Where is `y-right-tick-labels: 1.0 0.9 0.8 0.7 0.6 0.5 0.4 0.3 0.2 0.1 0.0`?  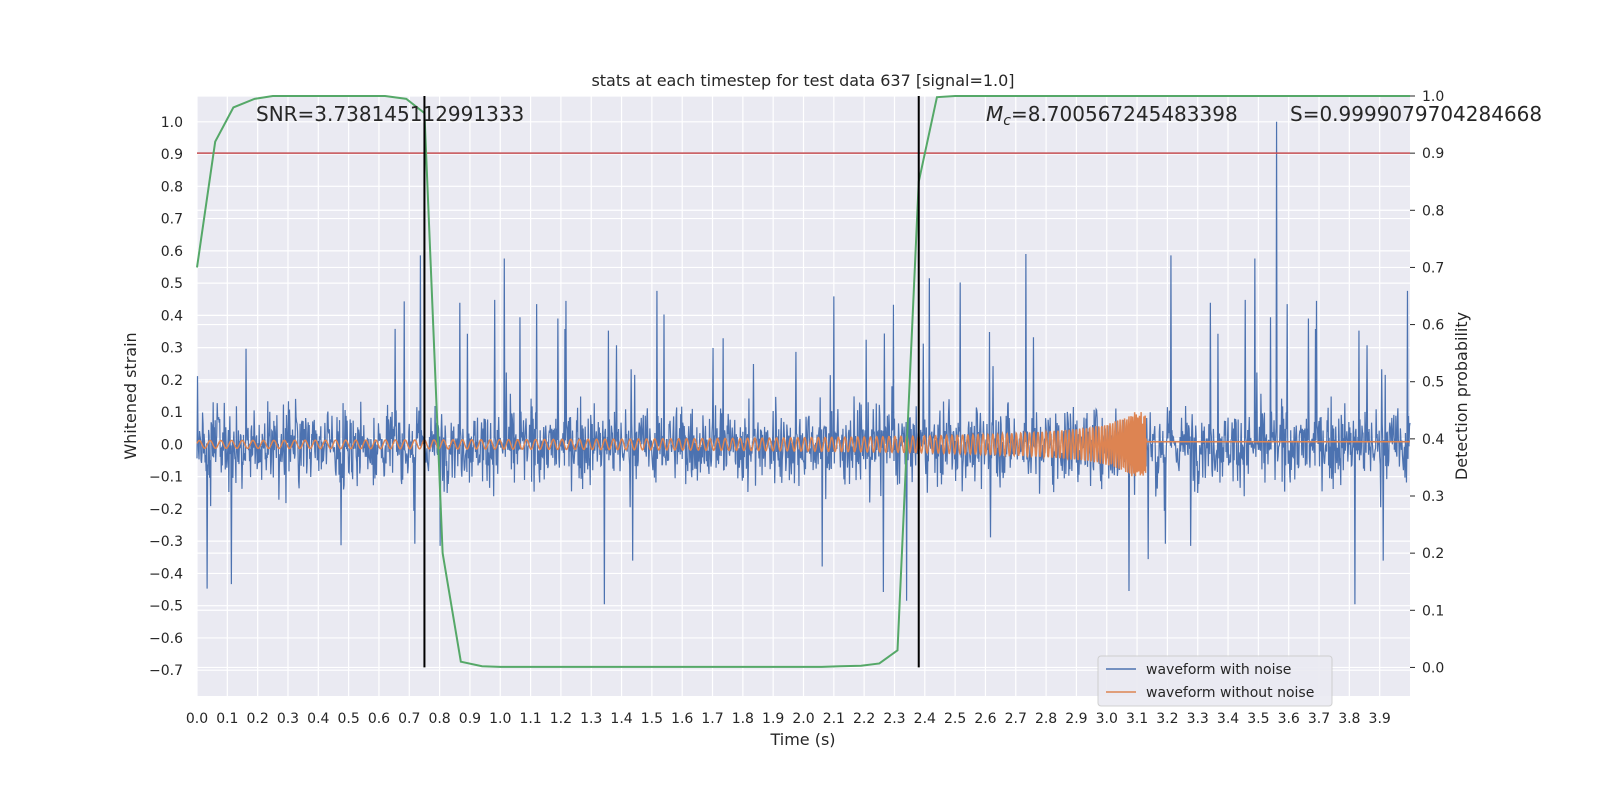
y-right-tick-labels: 1.0 0.9 0.8 0.7 0.6 0.5 0.4 0.3 0.2 0.1 0.0 is located at coordinates (1427, 382).